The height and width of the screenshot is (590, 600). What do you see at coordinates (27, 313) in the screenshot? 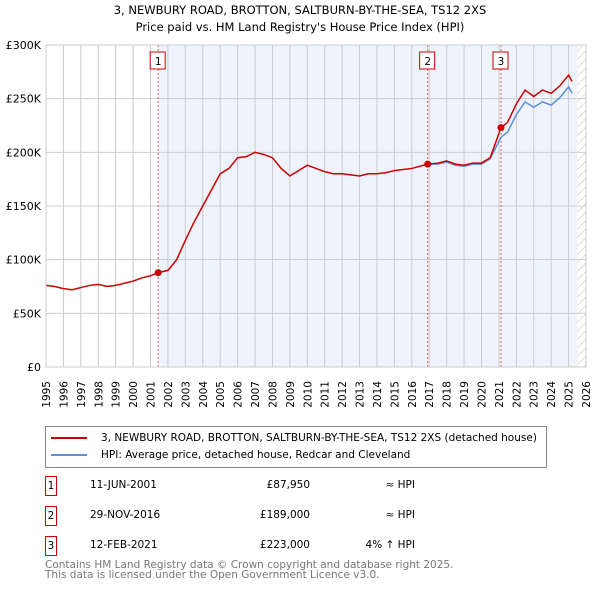
I see `y-tick-label: £50K` at bounding box center [27, 313].